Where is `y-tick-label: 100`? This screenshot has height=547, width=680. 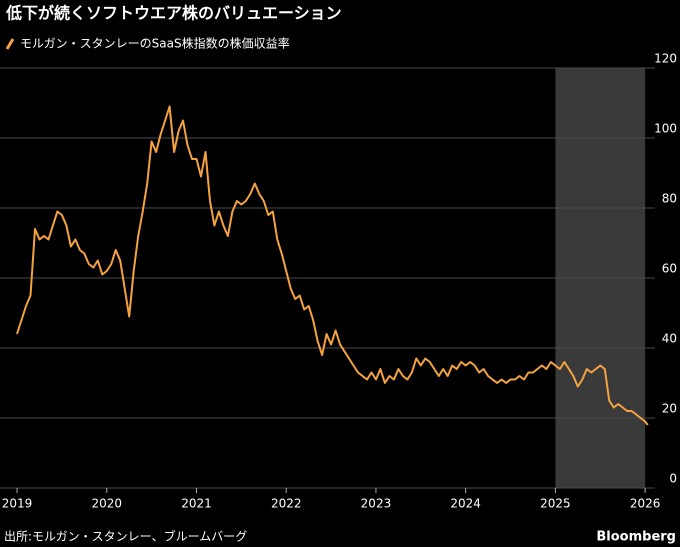 y-tick-label: 100 is located at coordinates (665, 129).